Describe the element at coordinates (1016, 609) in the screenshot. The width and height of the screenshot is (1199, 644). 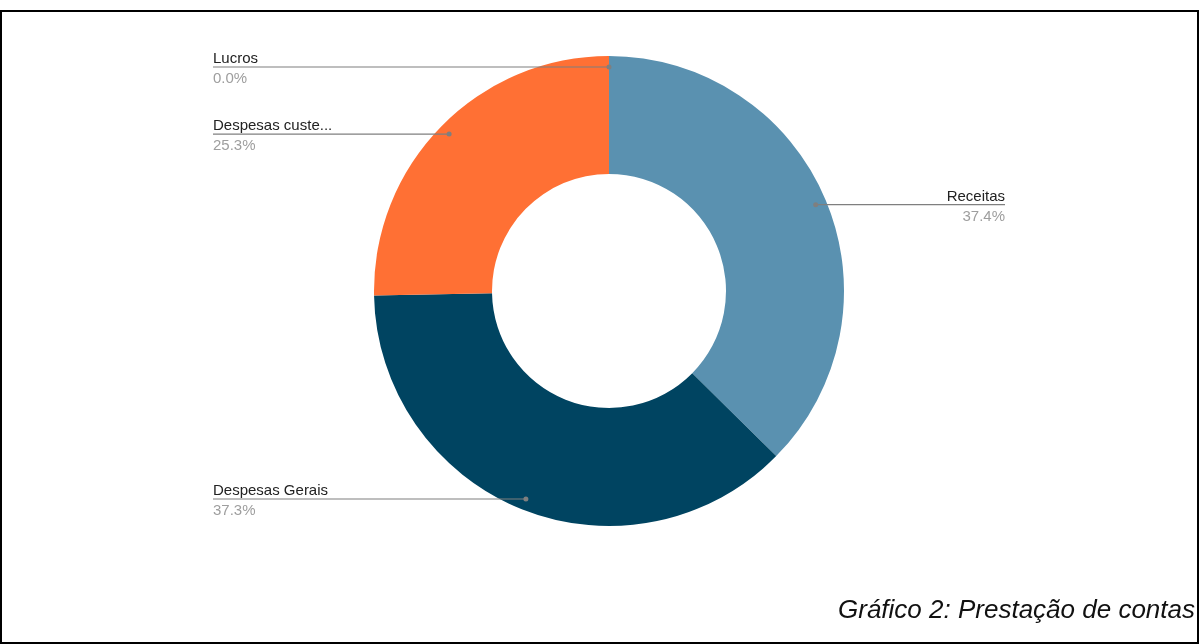
I see `text: Gráfico 2: Prestação de contas` at that location.